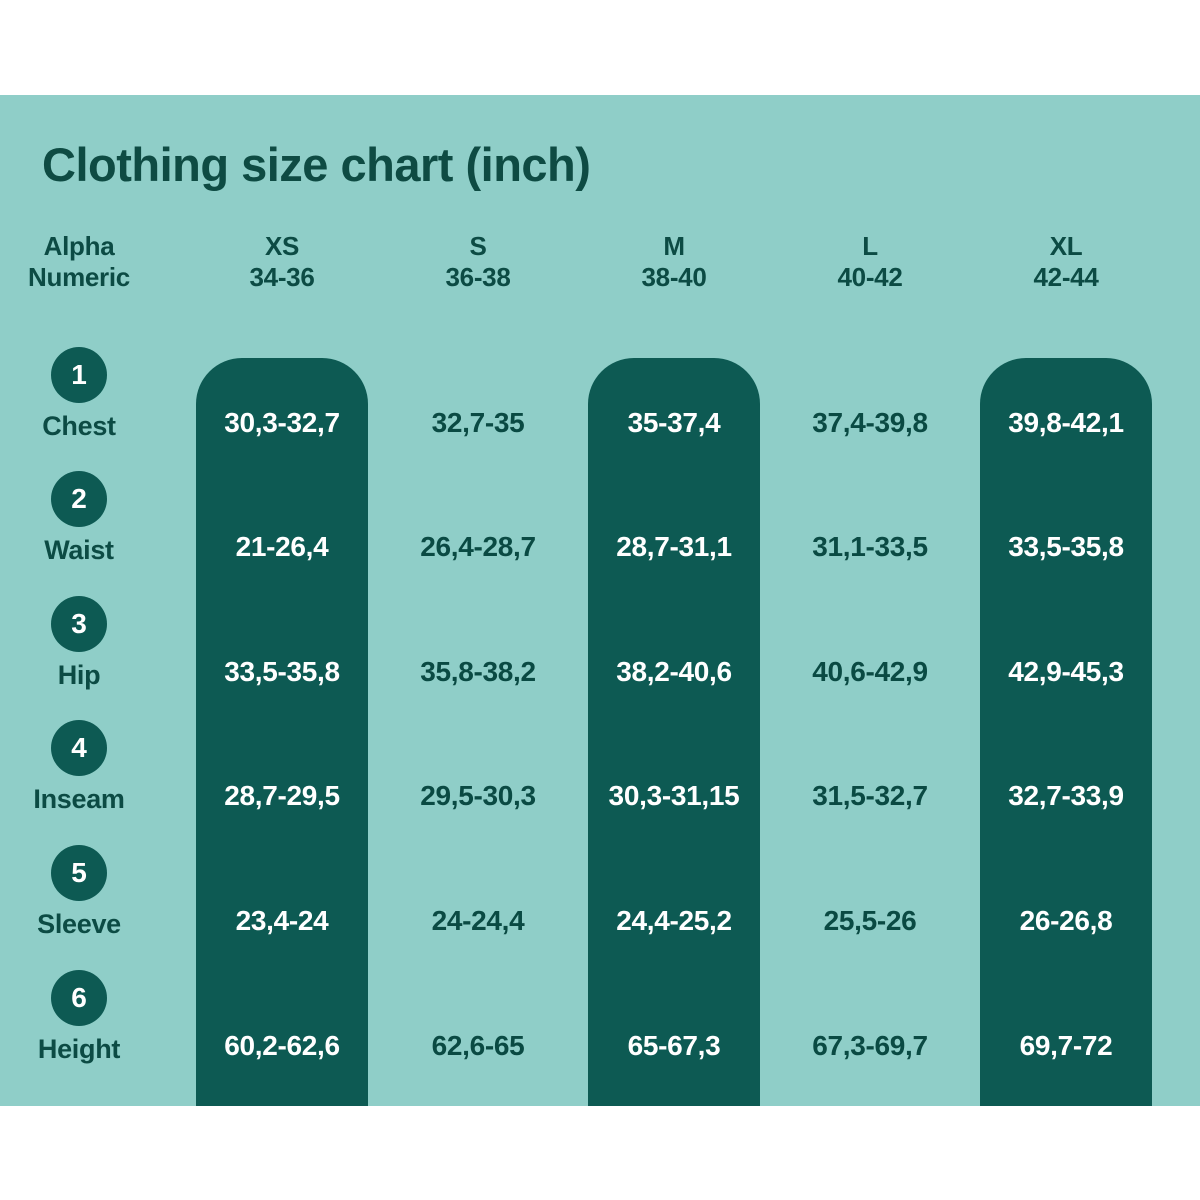  I want to click on table-cell: 38,2-40,6, so click(674, 671).